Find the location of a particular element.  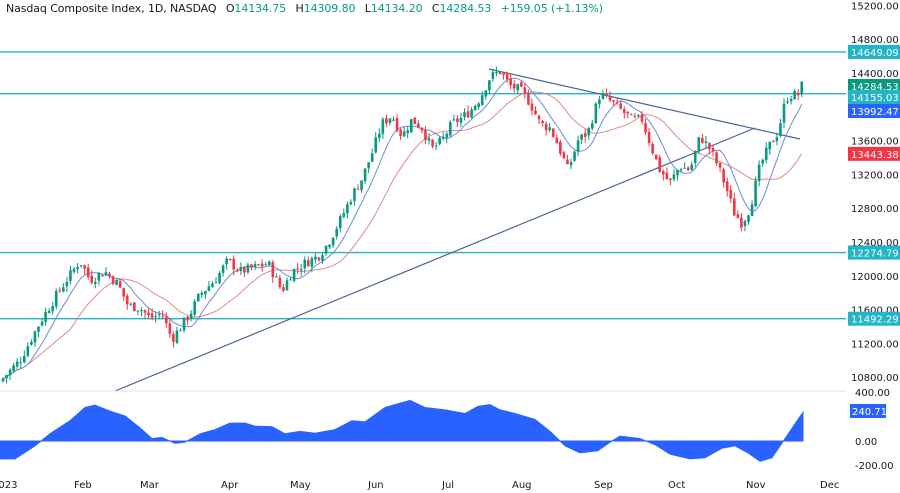

time-axis-label: Apr is located at coordinates (230, 485).